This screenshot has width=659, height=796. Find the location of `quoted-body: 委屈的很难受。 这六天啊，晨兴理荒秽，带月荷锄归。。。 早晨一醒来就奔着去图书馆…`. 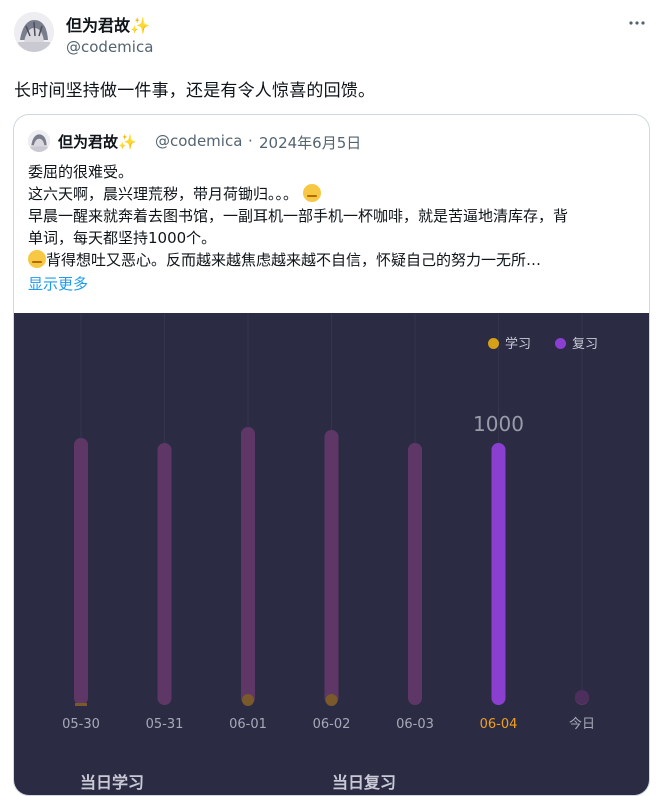

quoted-body: 委屈的很难受。 这六天啊，晨兴理荒秽，带月荷锄归。。。 早晨一醒来就奔着去图书馆… is located at coordinates (333, 216).